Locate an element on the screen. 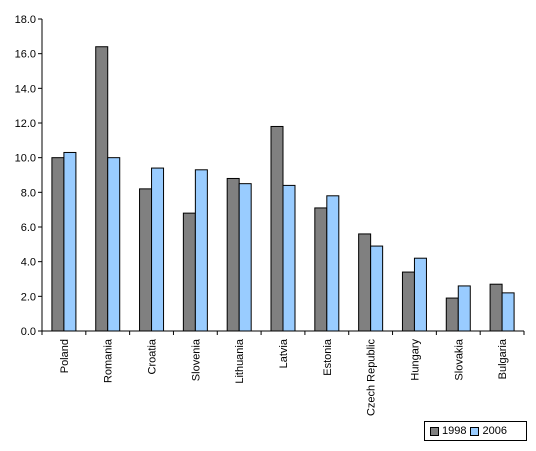 This screenshot has width=536, height=451. bar-2006-latvia is located at coordinates (289, 258).